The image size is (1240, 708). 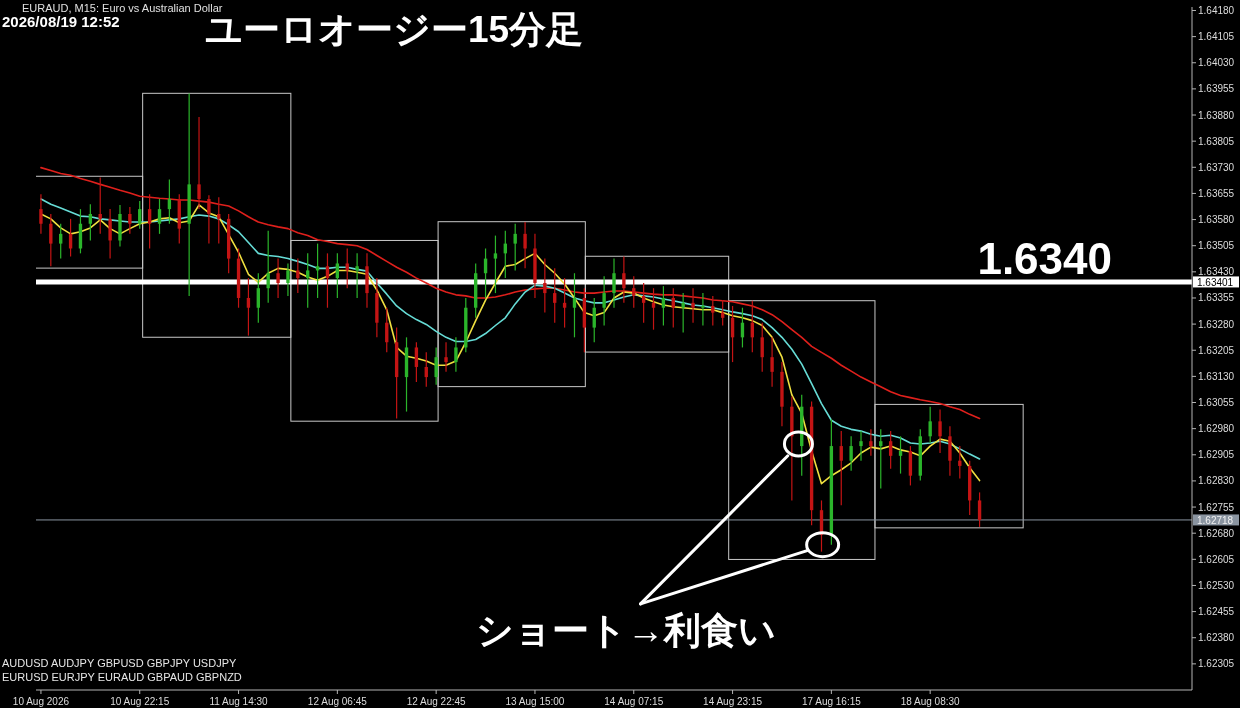 What do you see at coordinates (1216, 585) in the screenshot?
I see `y-tick-label: 1.62530` at bounding box center [1216, 585].